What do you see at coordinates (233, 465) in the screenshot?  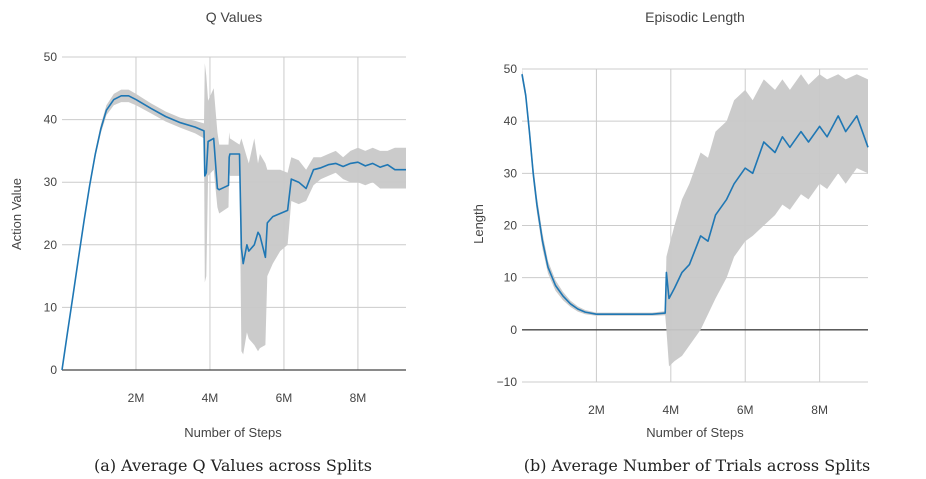 I see `figure-caption: (a) Average Q Values across Splits` at bounding box center [233, 465].